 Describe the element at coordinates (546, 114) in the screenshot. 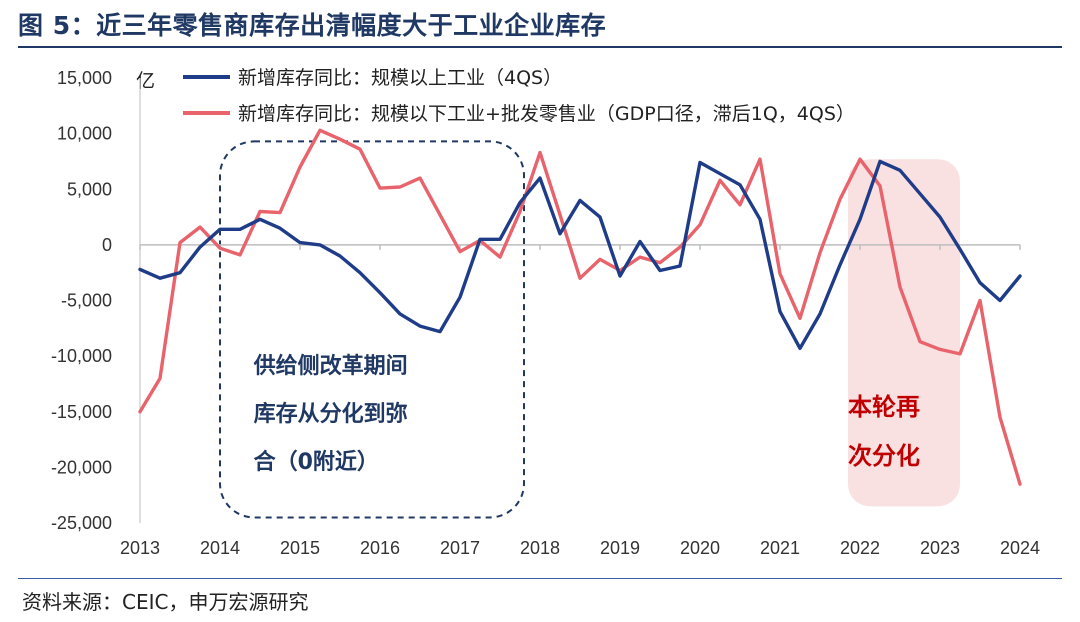

I see `legend-label: 新增库存同比：规模以下工业+批发零售业（GDP口径，滞后1Q，4QS）` at that location.